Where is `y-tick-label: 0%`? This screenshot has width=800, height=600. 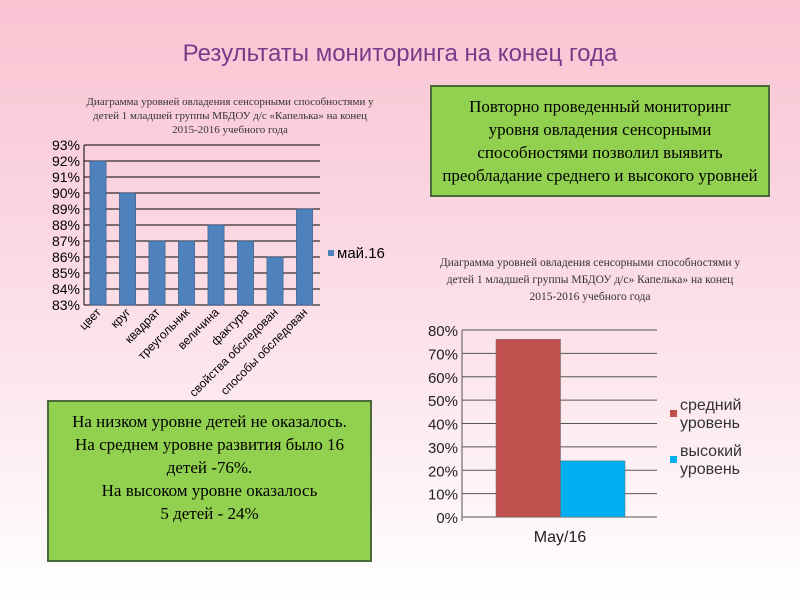 y-tick-label: 0% is located at coordinates (447, 518).